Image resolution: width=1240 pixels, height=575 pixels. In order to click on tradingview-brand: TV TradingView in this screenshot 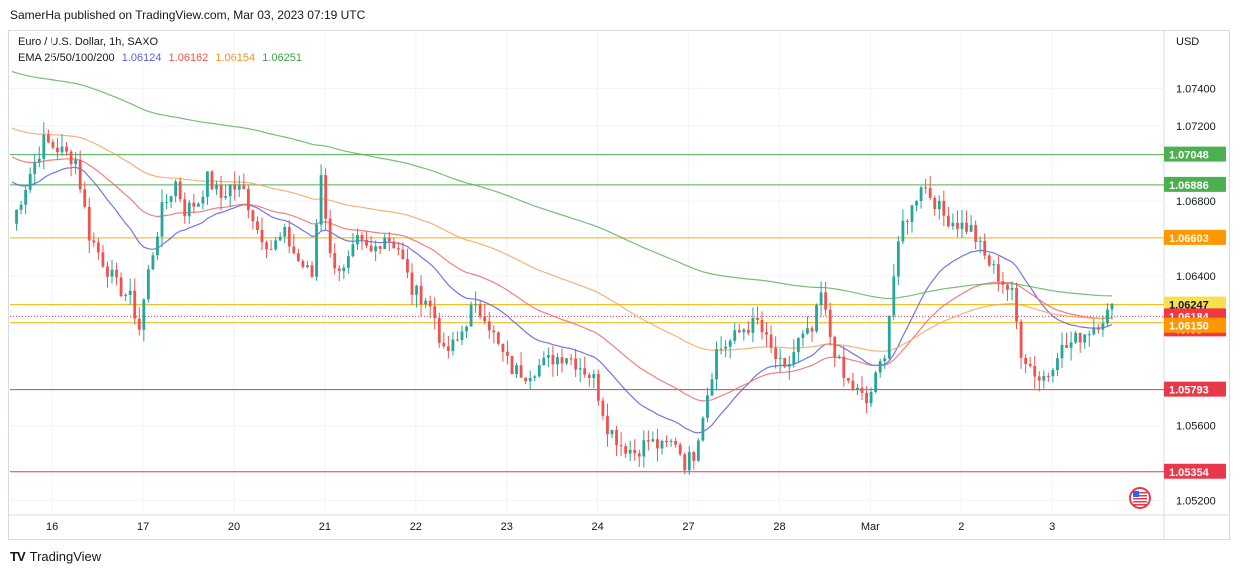, I will do `click(55, 556)`.